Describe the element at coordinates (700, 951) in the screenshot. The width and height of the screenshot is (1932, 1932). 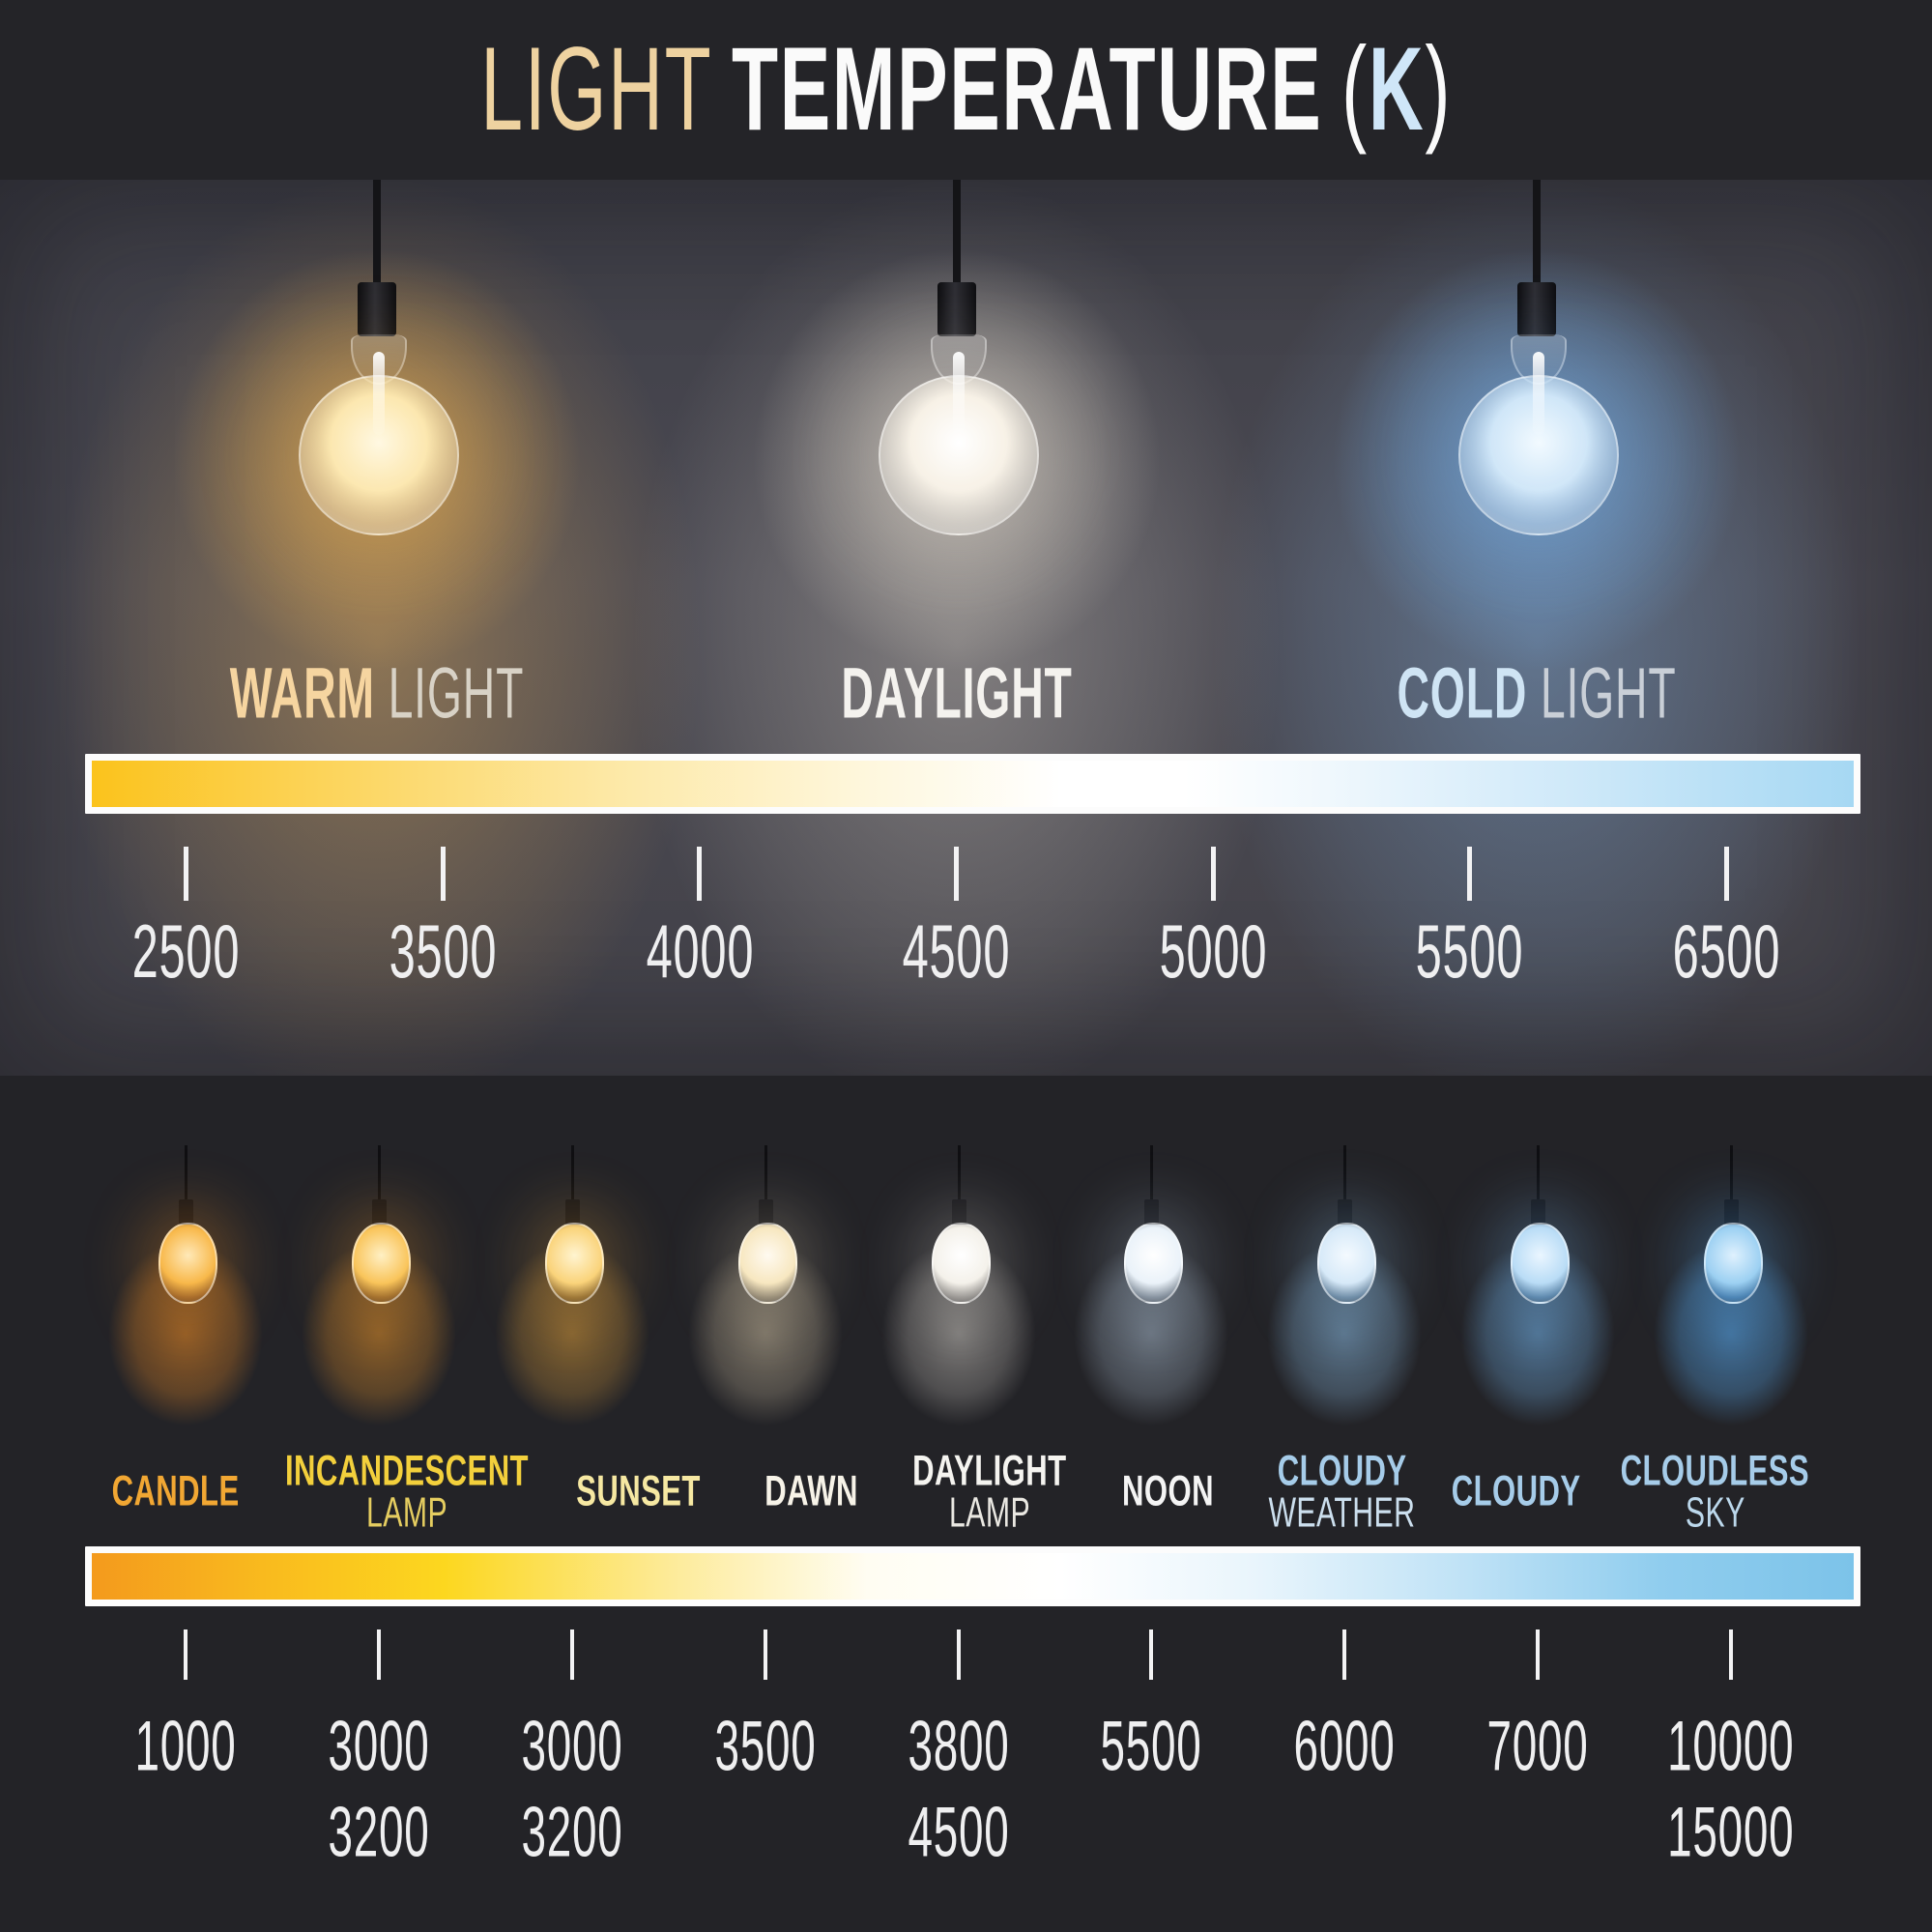
I see `kelvin-value: 4000` at that location.